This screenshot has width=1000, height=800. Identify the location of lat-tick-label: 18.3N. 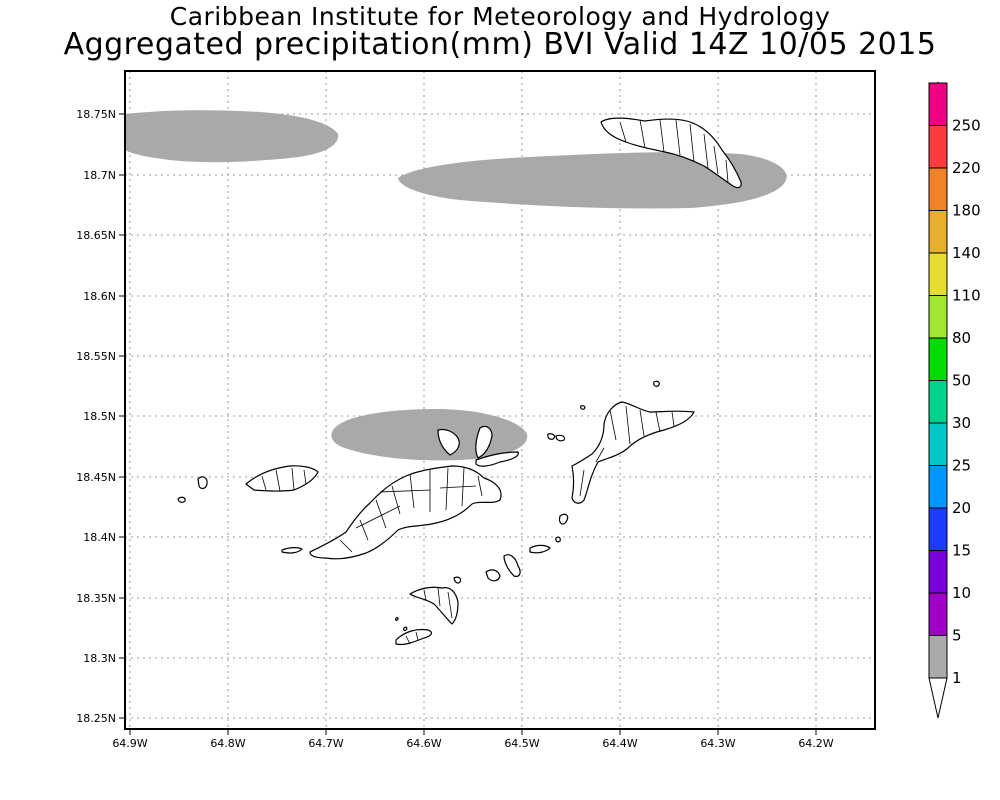
(99, 658).